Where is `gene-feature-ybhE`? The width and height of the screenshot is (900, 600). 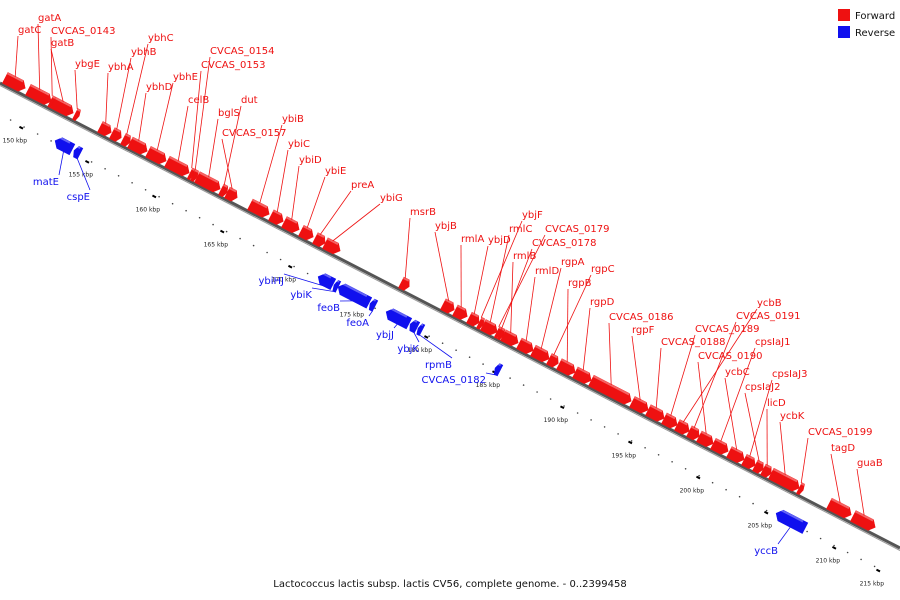
gene-feature-ybhE is located at coordinates (156, 155).